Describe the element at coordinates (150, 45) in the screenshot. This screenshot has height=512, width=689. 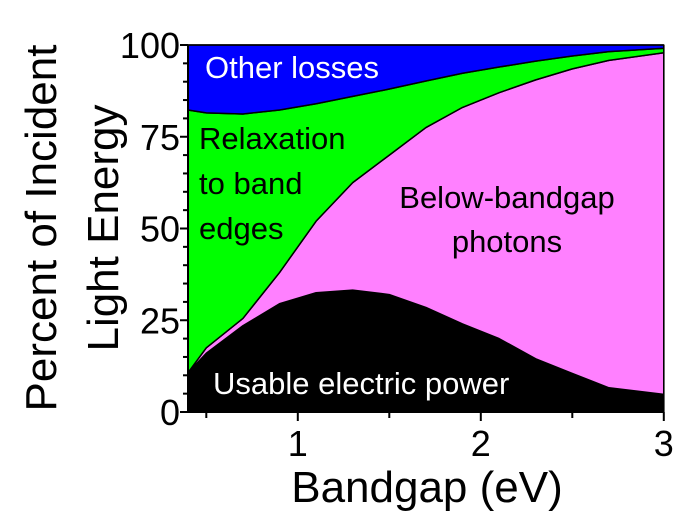
I see `y-tick-label: 100` at that location.